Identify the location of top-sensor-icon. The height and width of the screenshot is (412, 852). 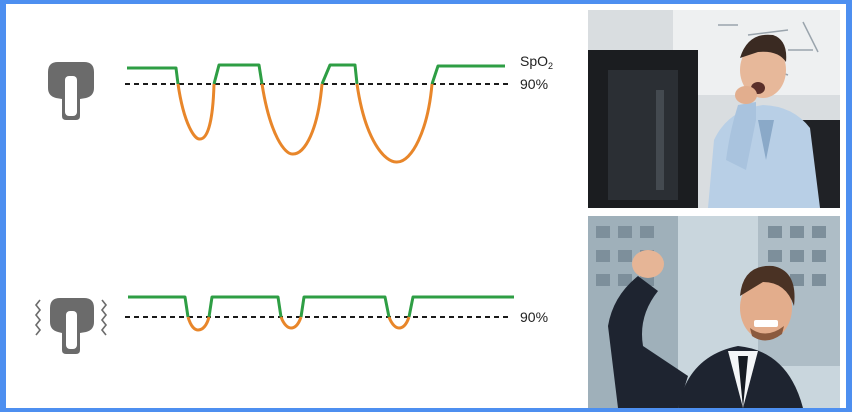
(71, 91).